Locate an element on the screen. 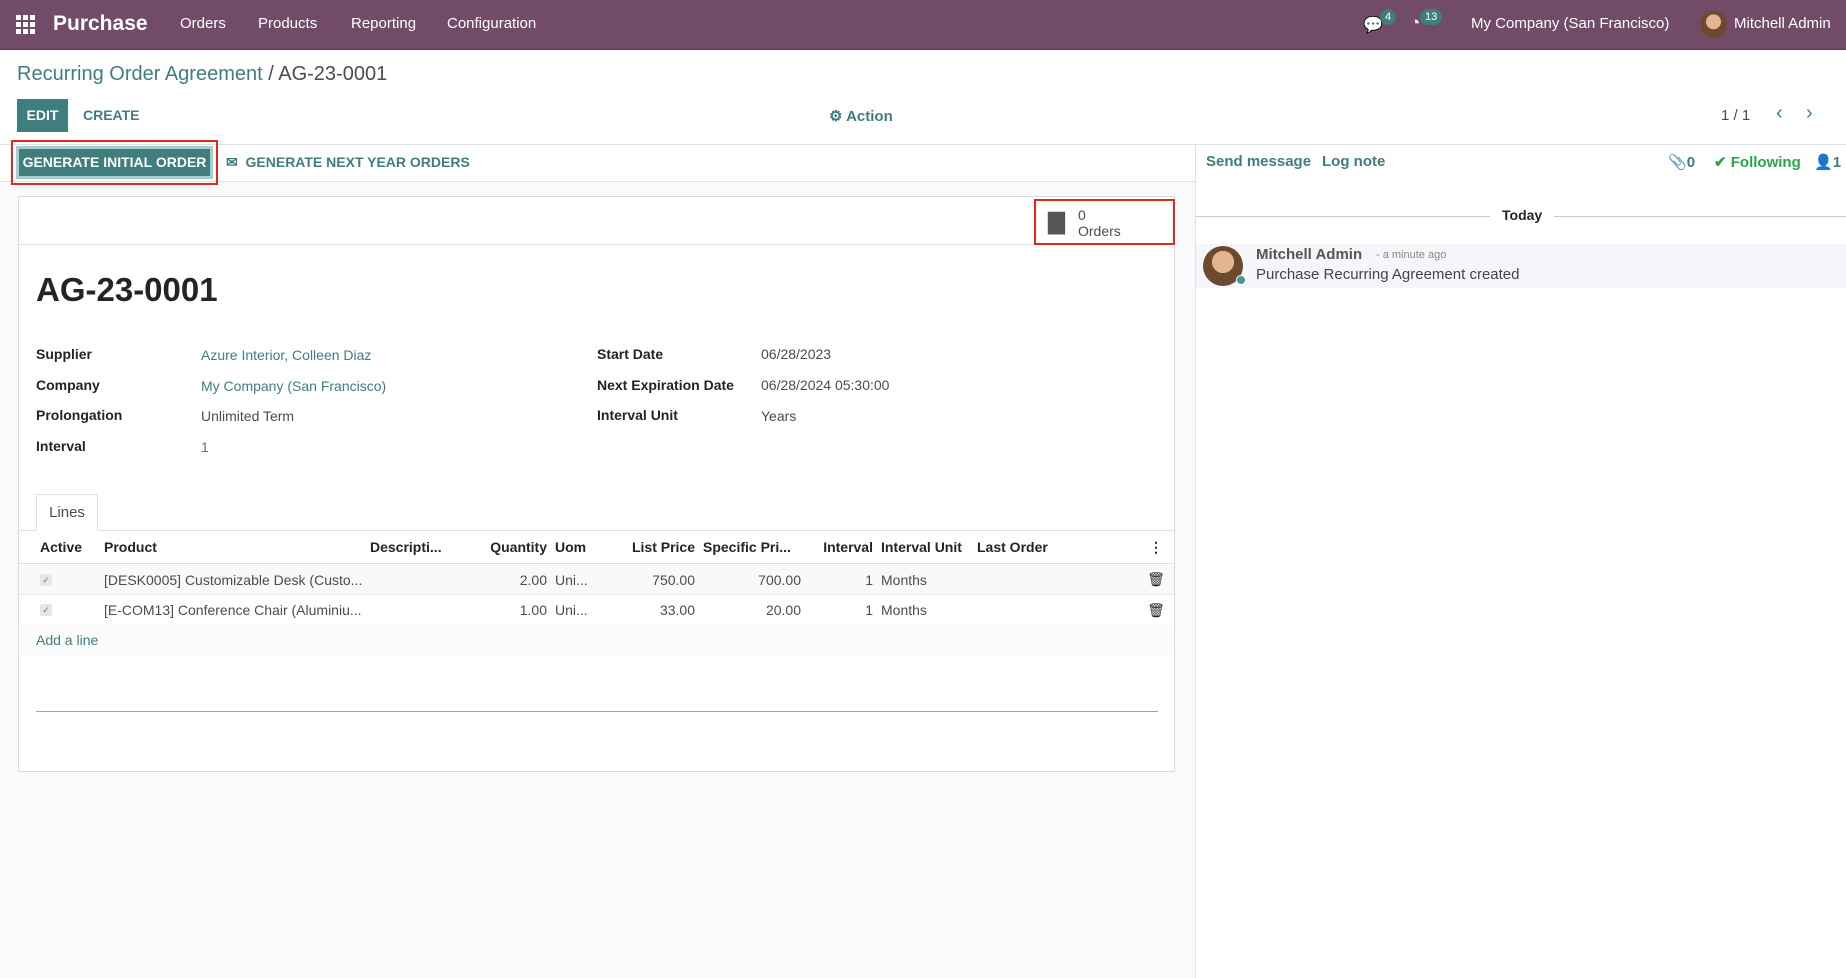  cell-specific-price: 20.00 is located at coordinates (783, 610).